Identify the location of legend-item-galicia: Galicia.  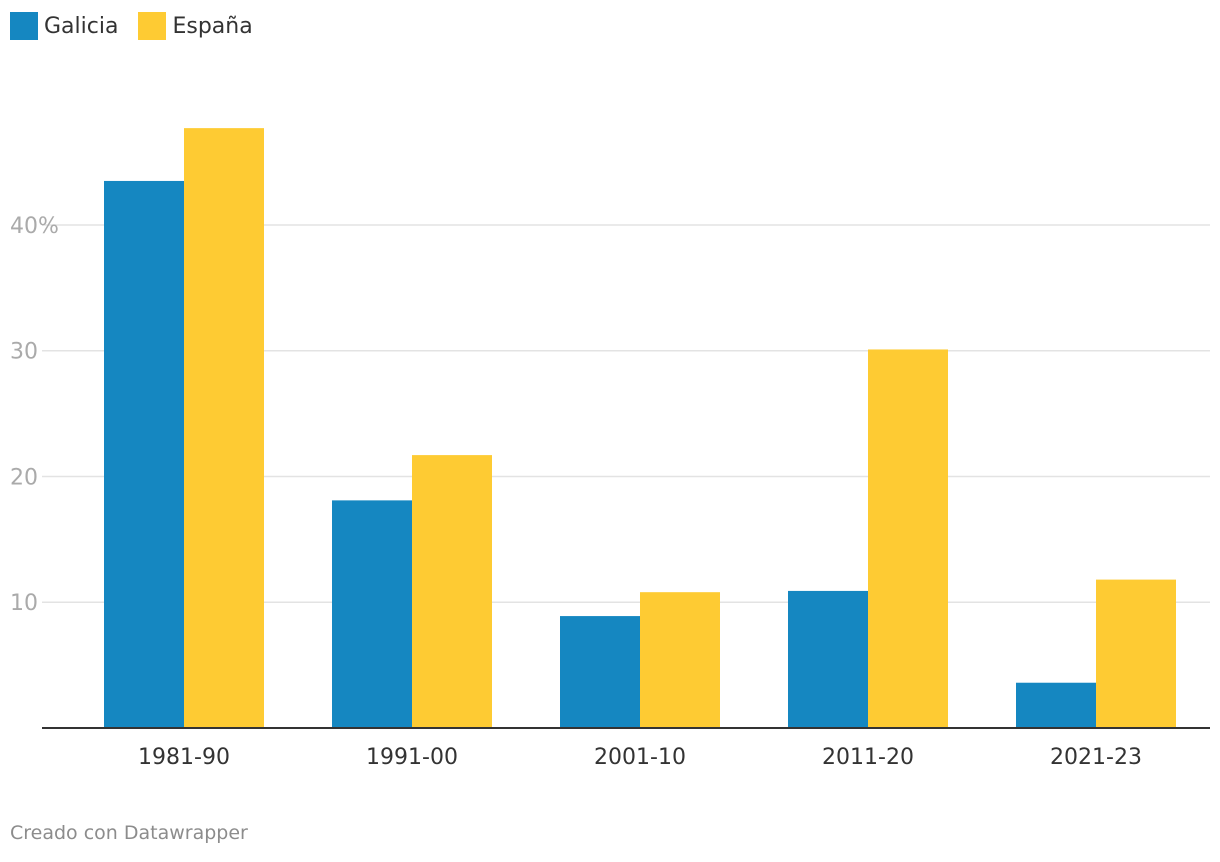
(64, 26).